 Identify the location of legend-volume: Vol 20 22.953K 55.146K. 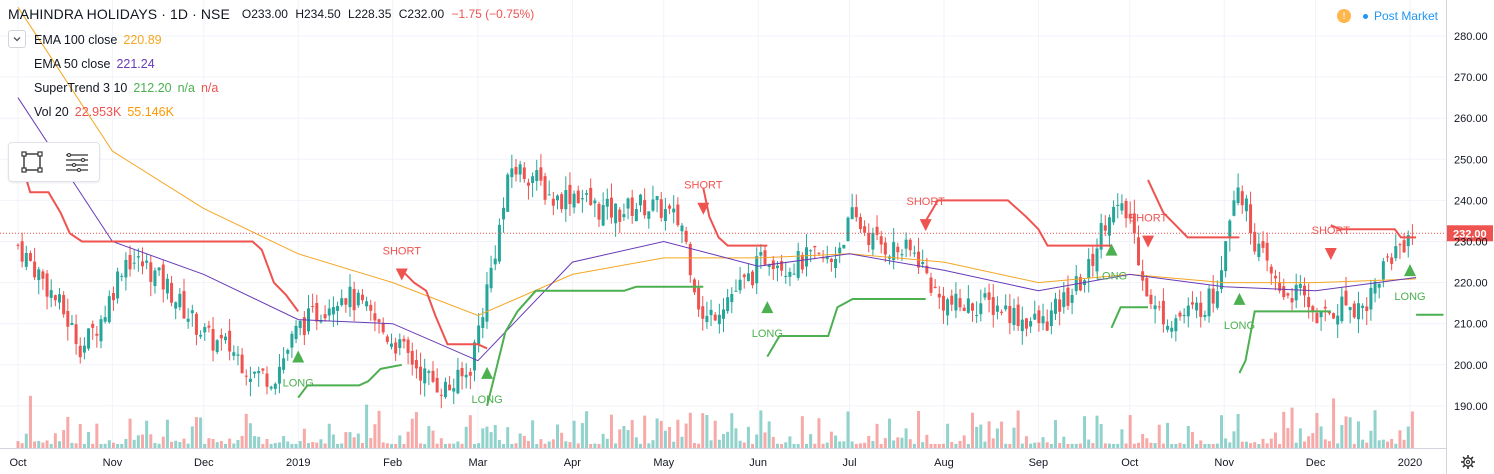
(107, 112).